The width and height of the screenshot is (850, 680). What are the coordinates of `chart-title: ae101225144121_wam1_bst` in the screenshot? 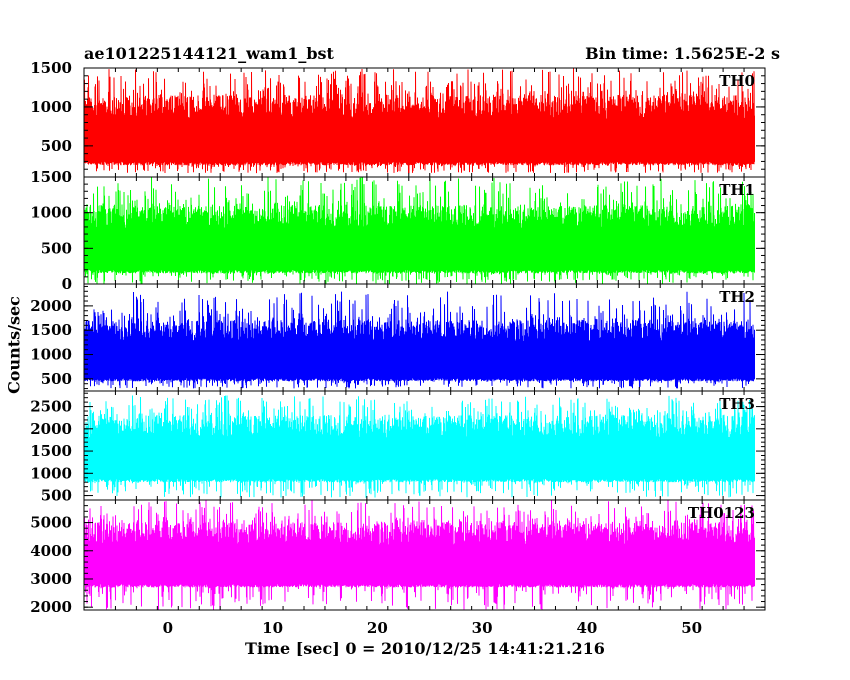 It's located at (209, 53).